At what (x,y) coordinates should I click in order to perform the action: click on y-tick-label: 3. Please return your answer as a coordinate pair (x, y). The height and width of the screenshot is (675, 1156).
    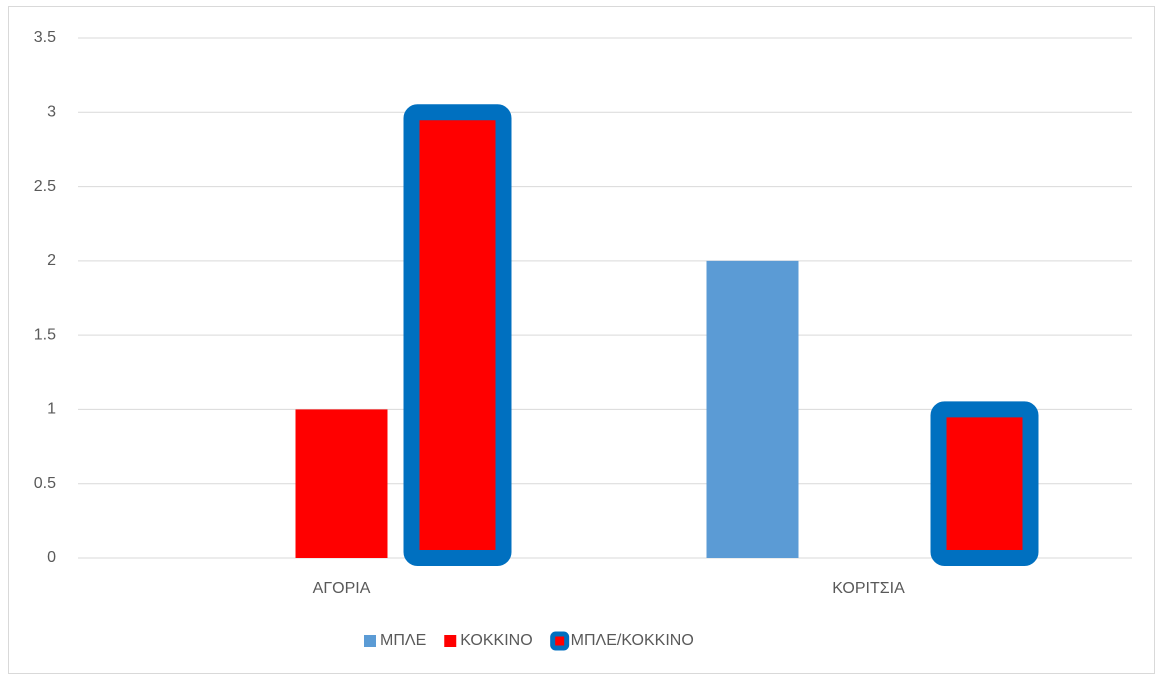
    Looking at the image, I should click on (51, 112).